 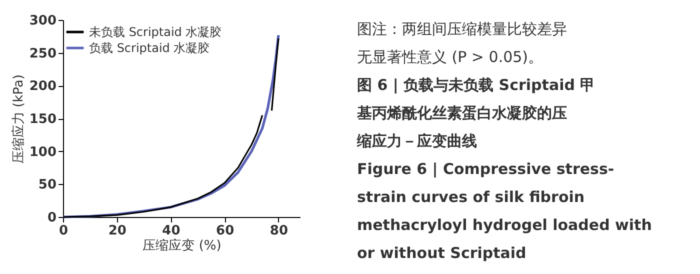 I want to click on y-tick-label: 200, so click(x=42, y=86).